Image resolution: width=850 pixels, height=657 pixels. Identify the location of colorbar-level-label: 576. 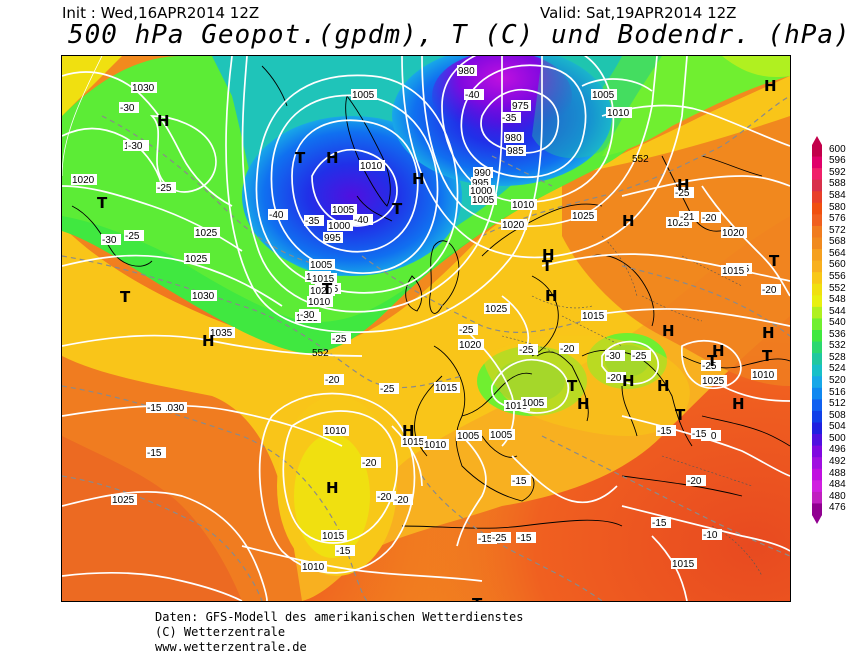
(837, 219).